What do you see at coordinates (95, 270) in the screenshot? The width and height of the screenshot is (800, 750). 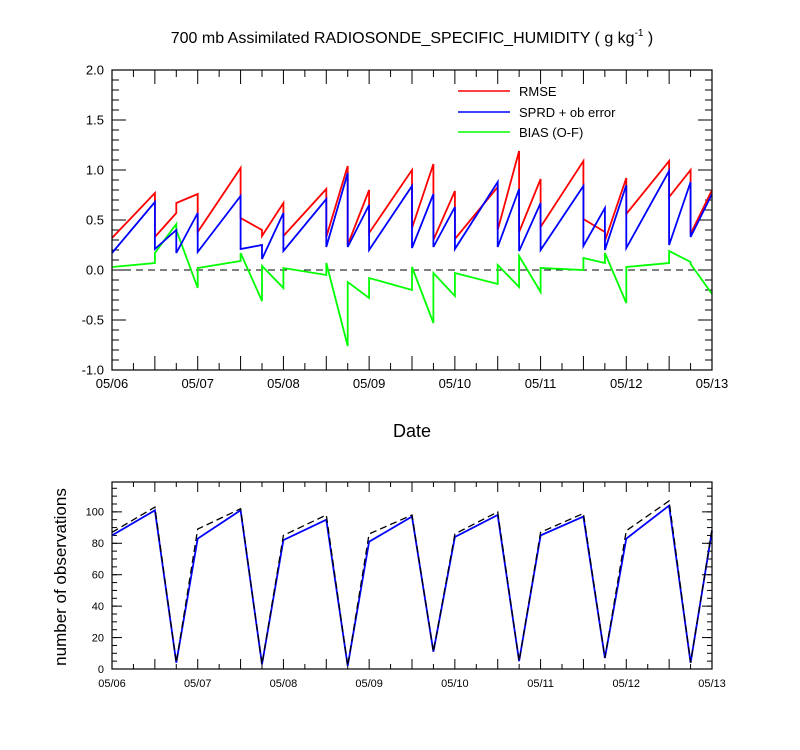 I see `y-tick-label: 0.0` at bounding box center [95, 270].